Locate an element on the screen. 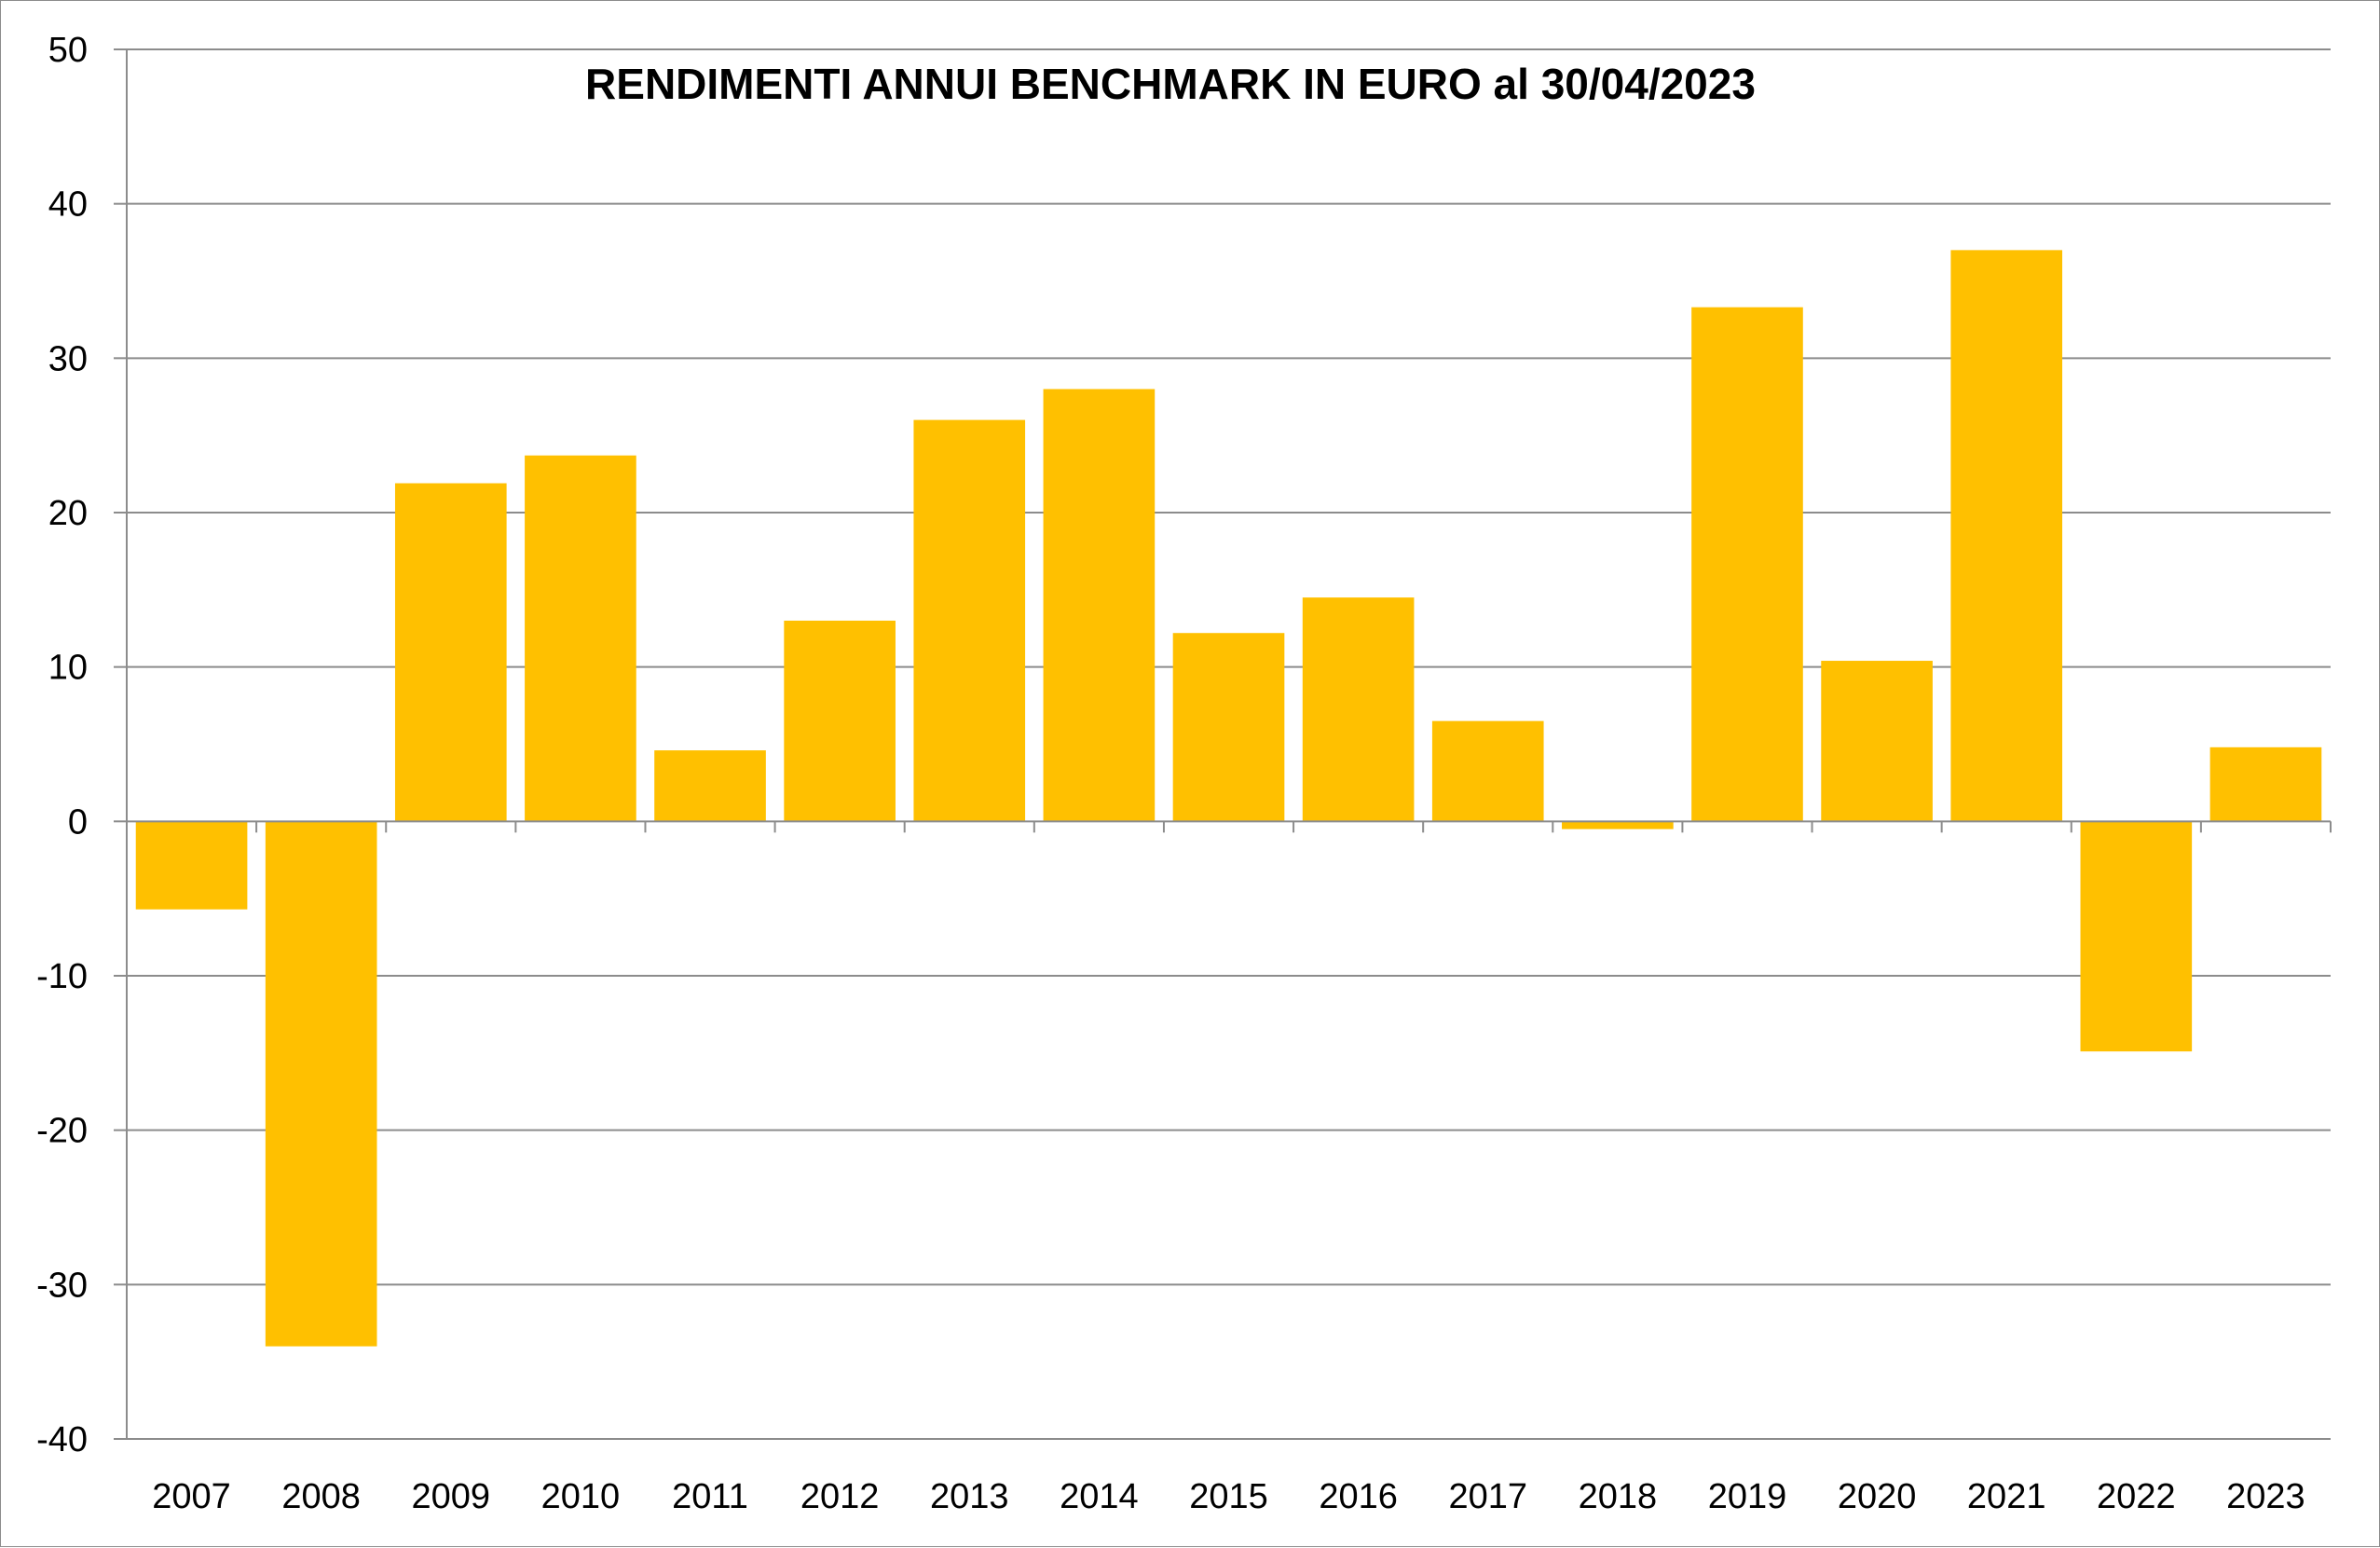 The width and height of the screenshot is (2380, 1548). y-tick-label: -30 is located at coordinates (62, 1285).